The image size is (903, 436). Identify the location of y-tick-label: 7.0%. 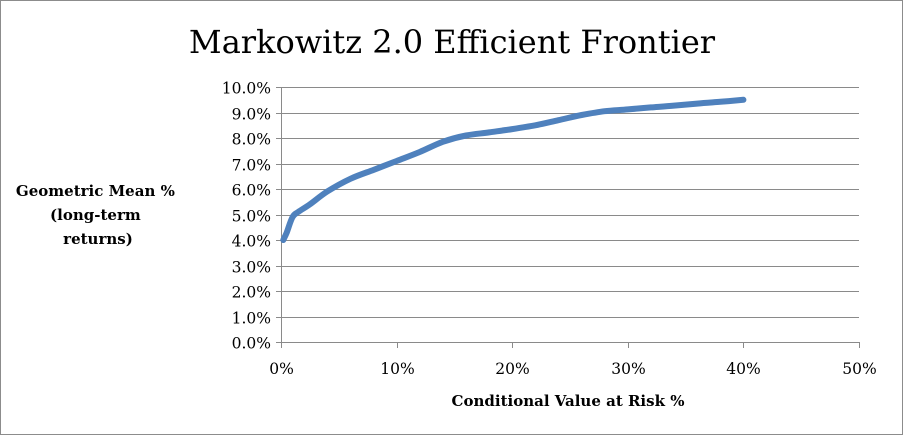
(251, 166).